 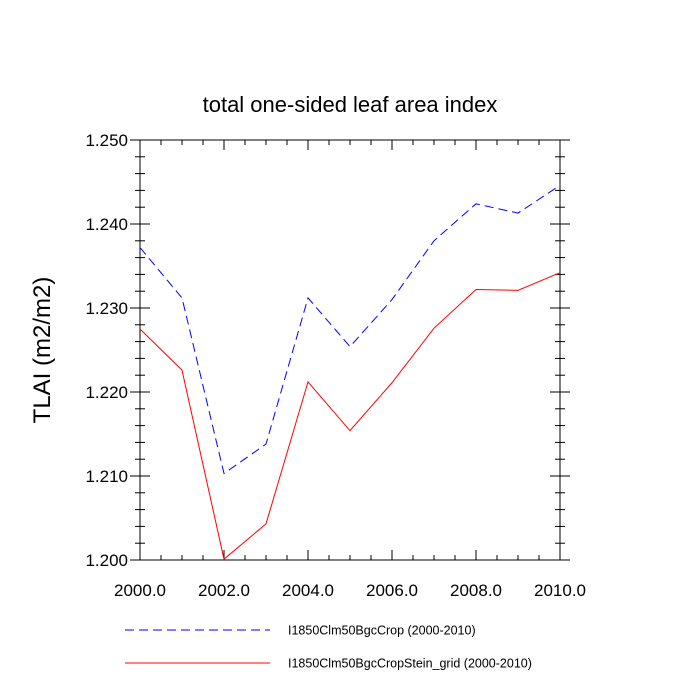 What do you see at coordinates (106, 560) in the screenshot?
I see `y-tick-label: 1.200` at bounding box center [106, 560].